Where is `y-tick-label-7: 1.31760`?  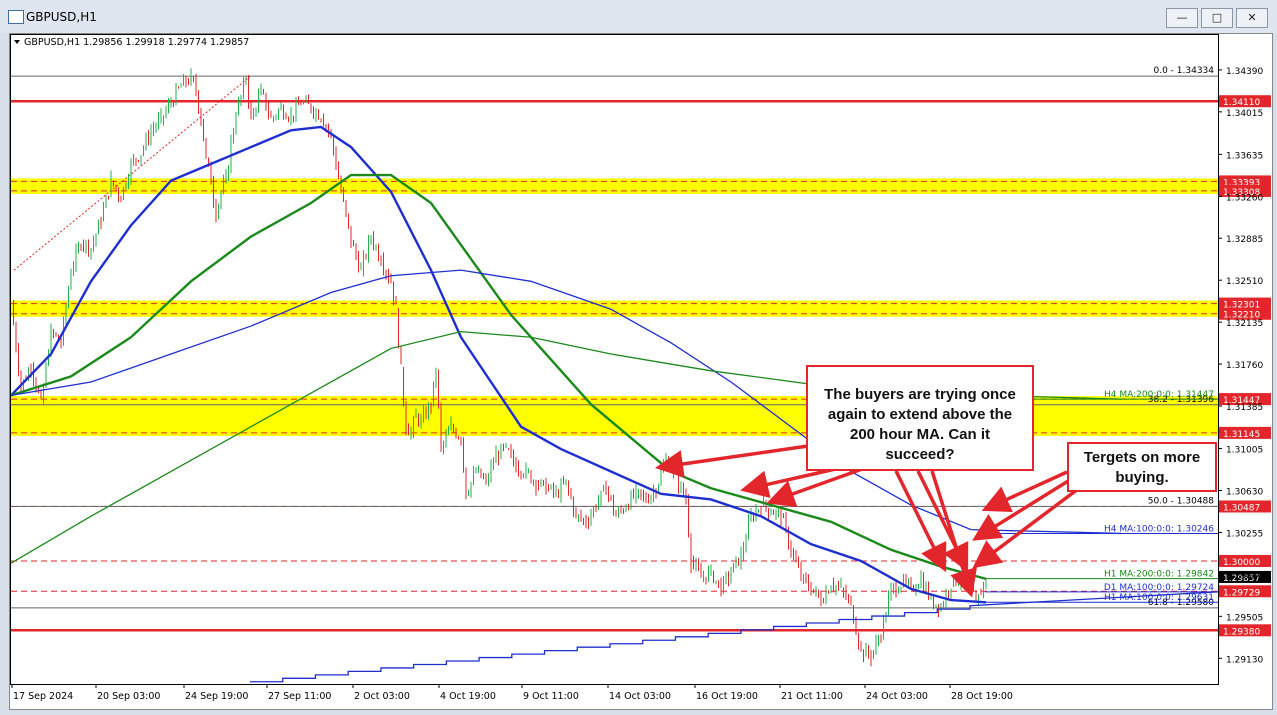 y-tick-label-7: 1.31760 is located at coordinates (1244, 366).